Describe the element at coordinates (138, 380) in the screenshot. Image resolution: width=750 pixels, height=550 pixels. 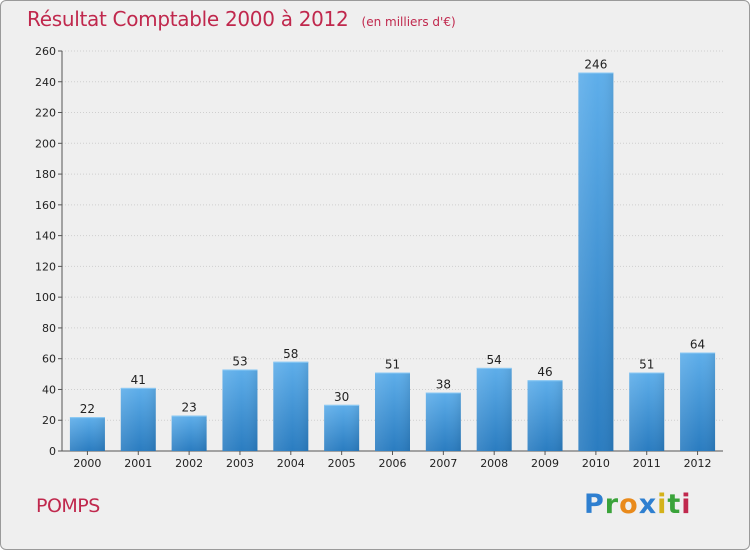
I see `bar-value-label: 41` at that location.